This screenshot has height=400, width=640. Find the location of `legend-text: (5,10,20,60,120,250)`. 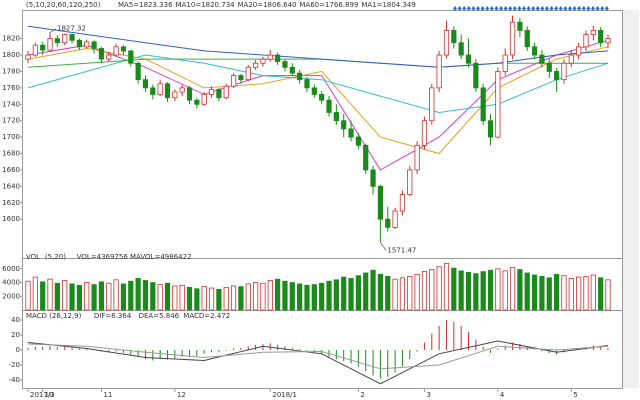

legend-text: (5,10,20,60,120,250) is located at coordinates (63, 5).